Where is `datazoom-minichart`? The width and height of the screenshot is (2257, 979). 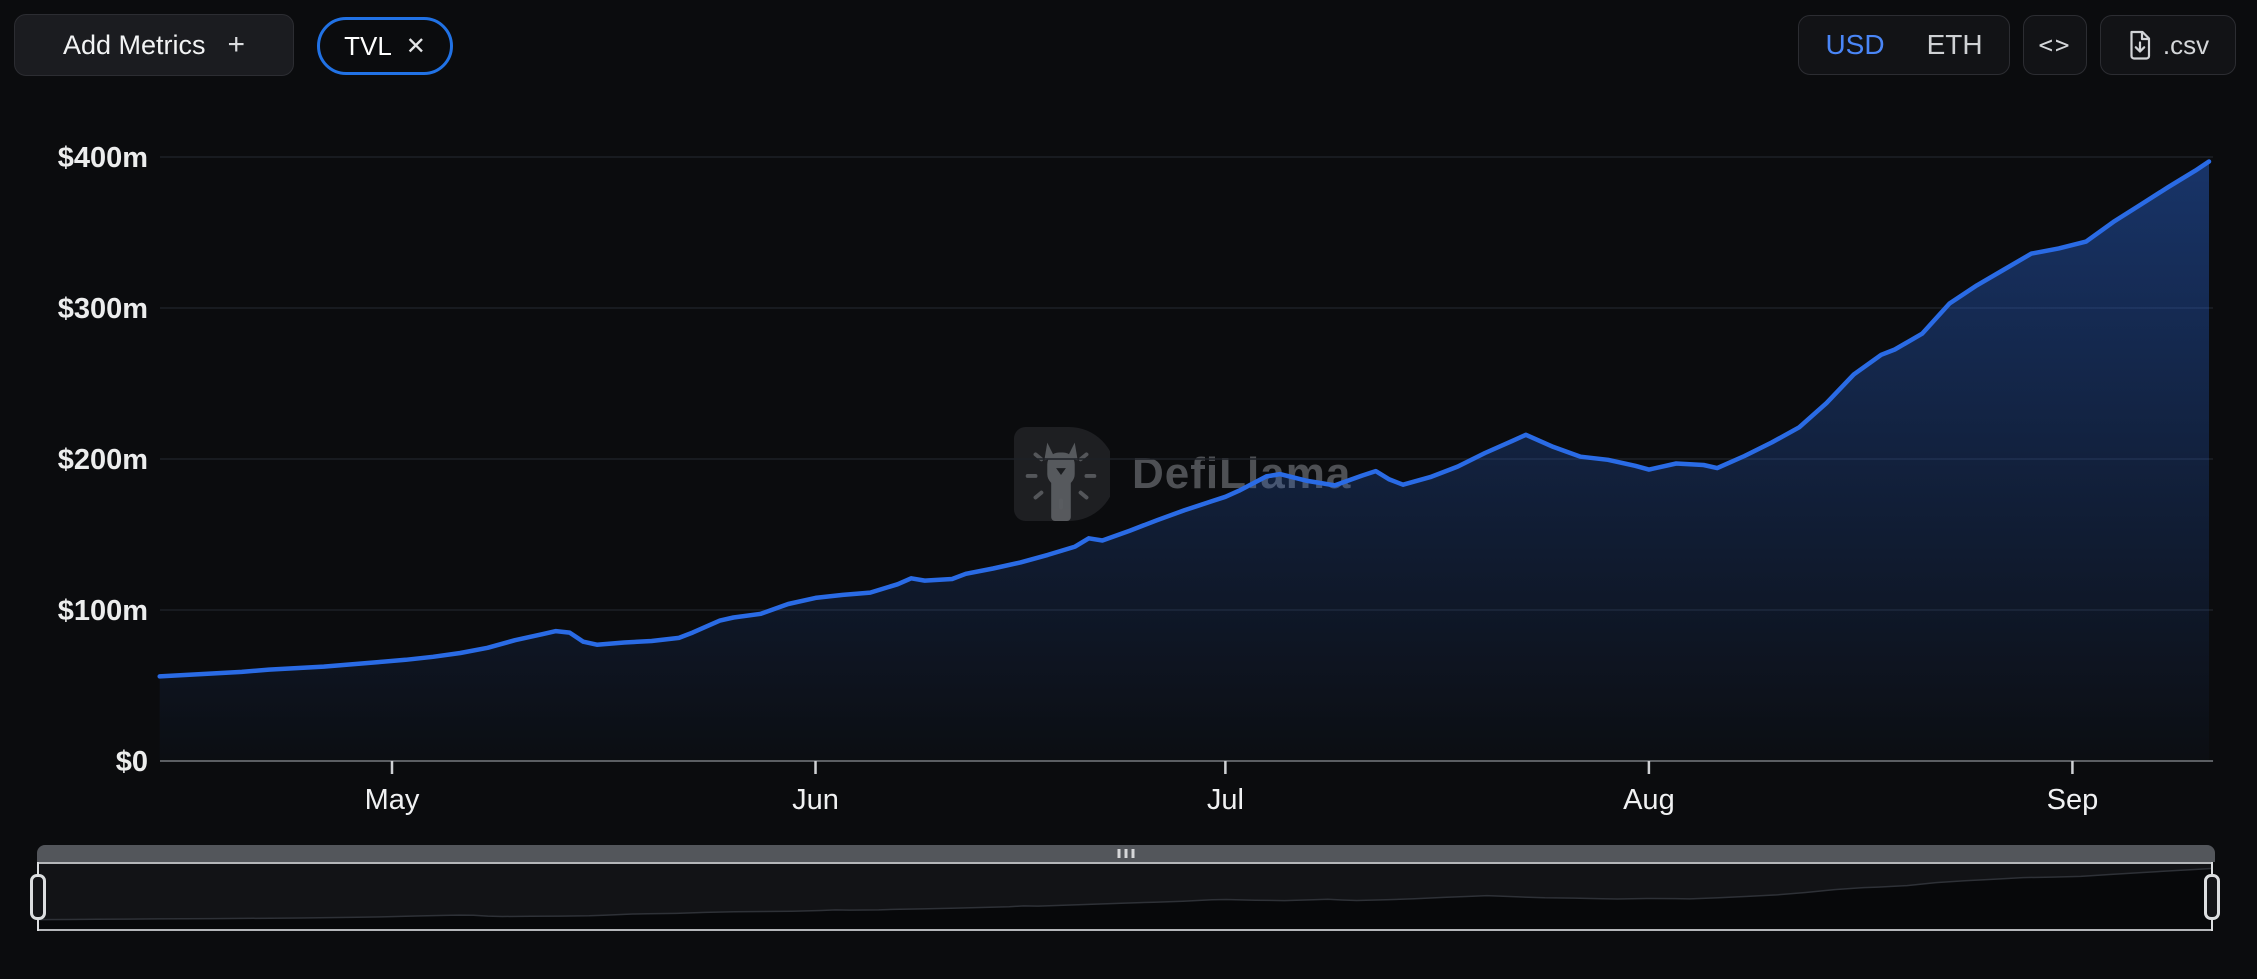
datazoom-minichart is located at coordinates (1125, 898).